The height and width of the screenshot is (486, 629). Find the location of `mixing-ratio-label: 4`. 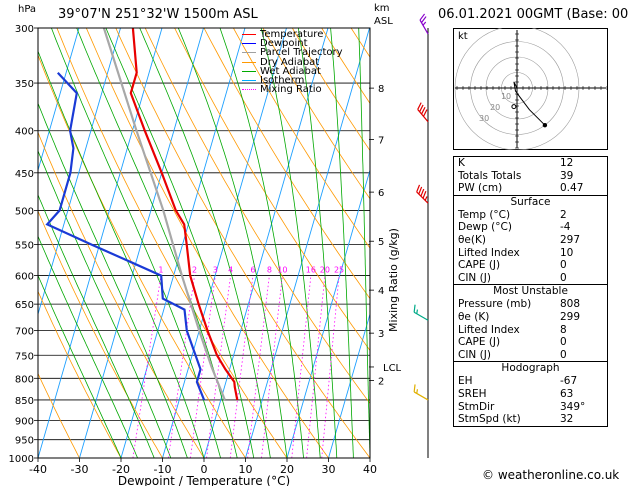

mixing-ratio-label: 4 is located at coordinates (230, 270).